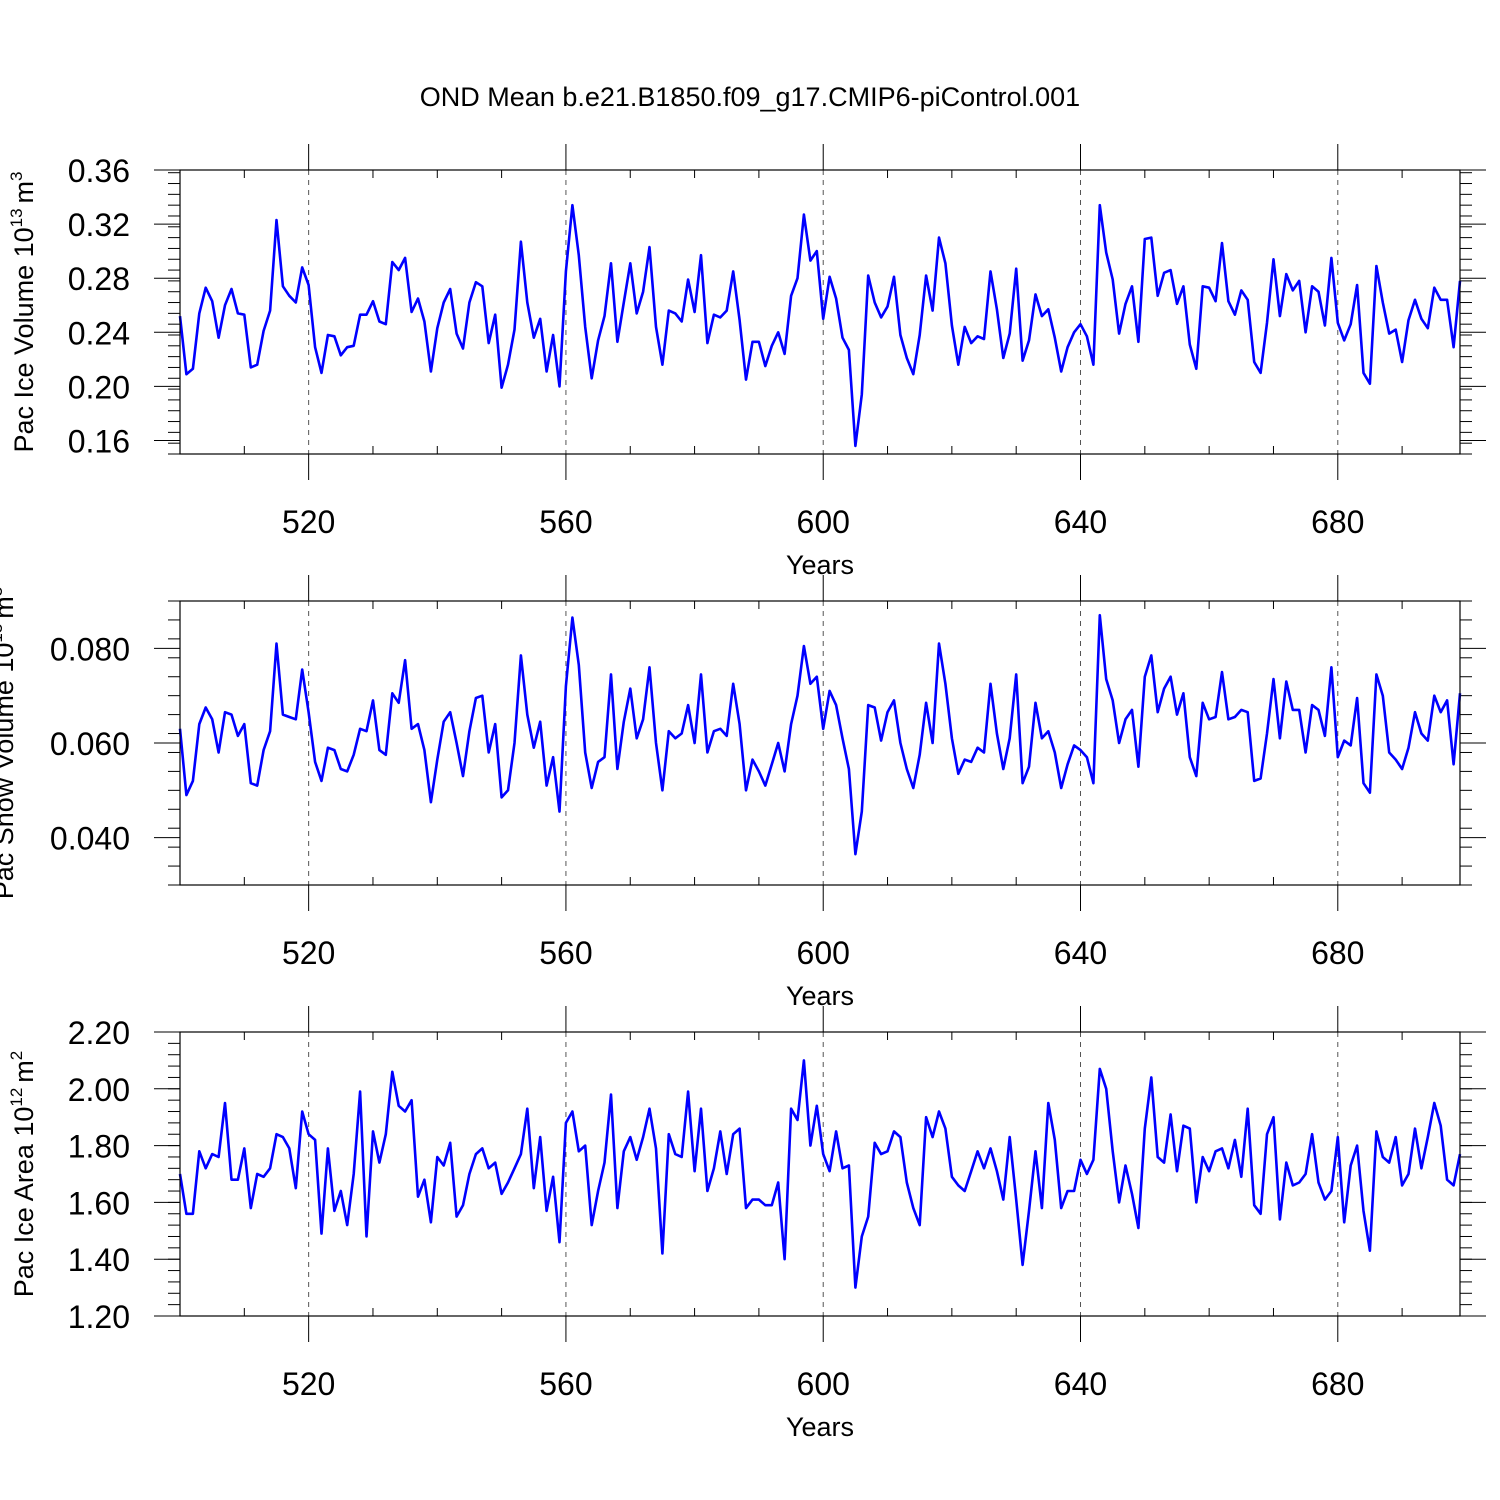  Describe the element at coordinates (99, 1090) in the screenshot. I see `y-tick-label: 2.00` at that location.